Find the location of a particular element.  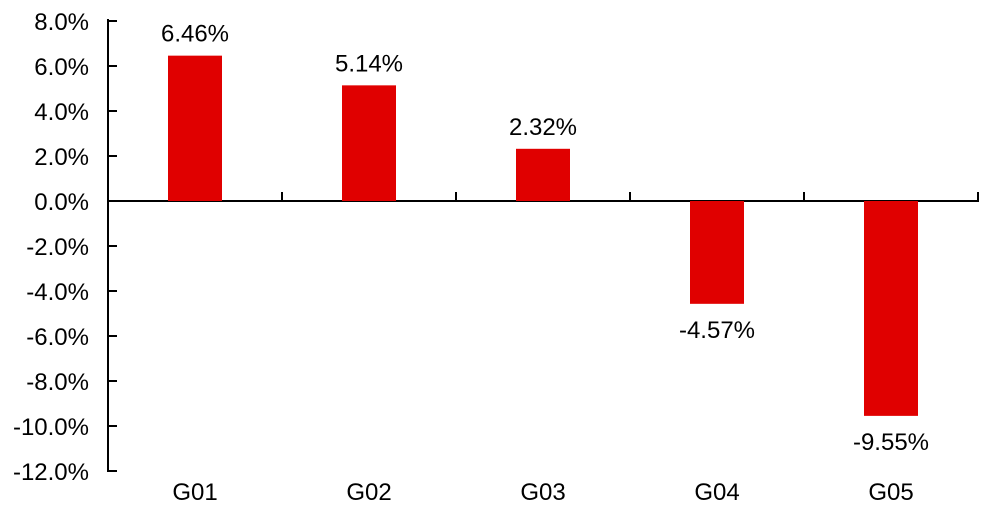

y-axis-tick-label: -10.0% is located at coordinates (51, 427).